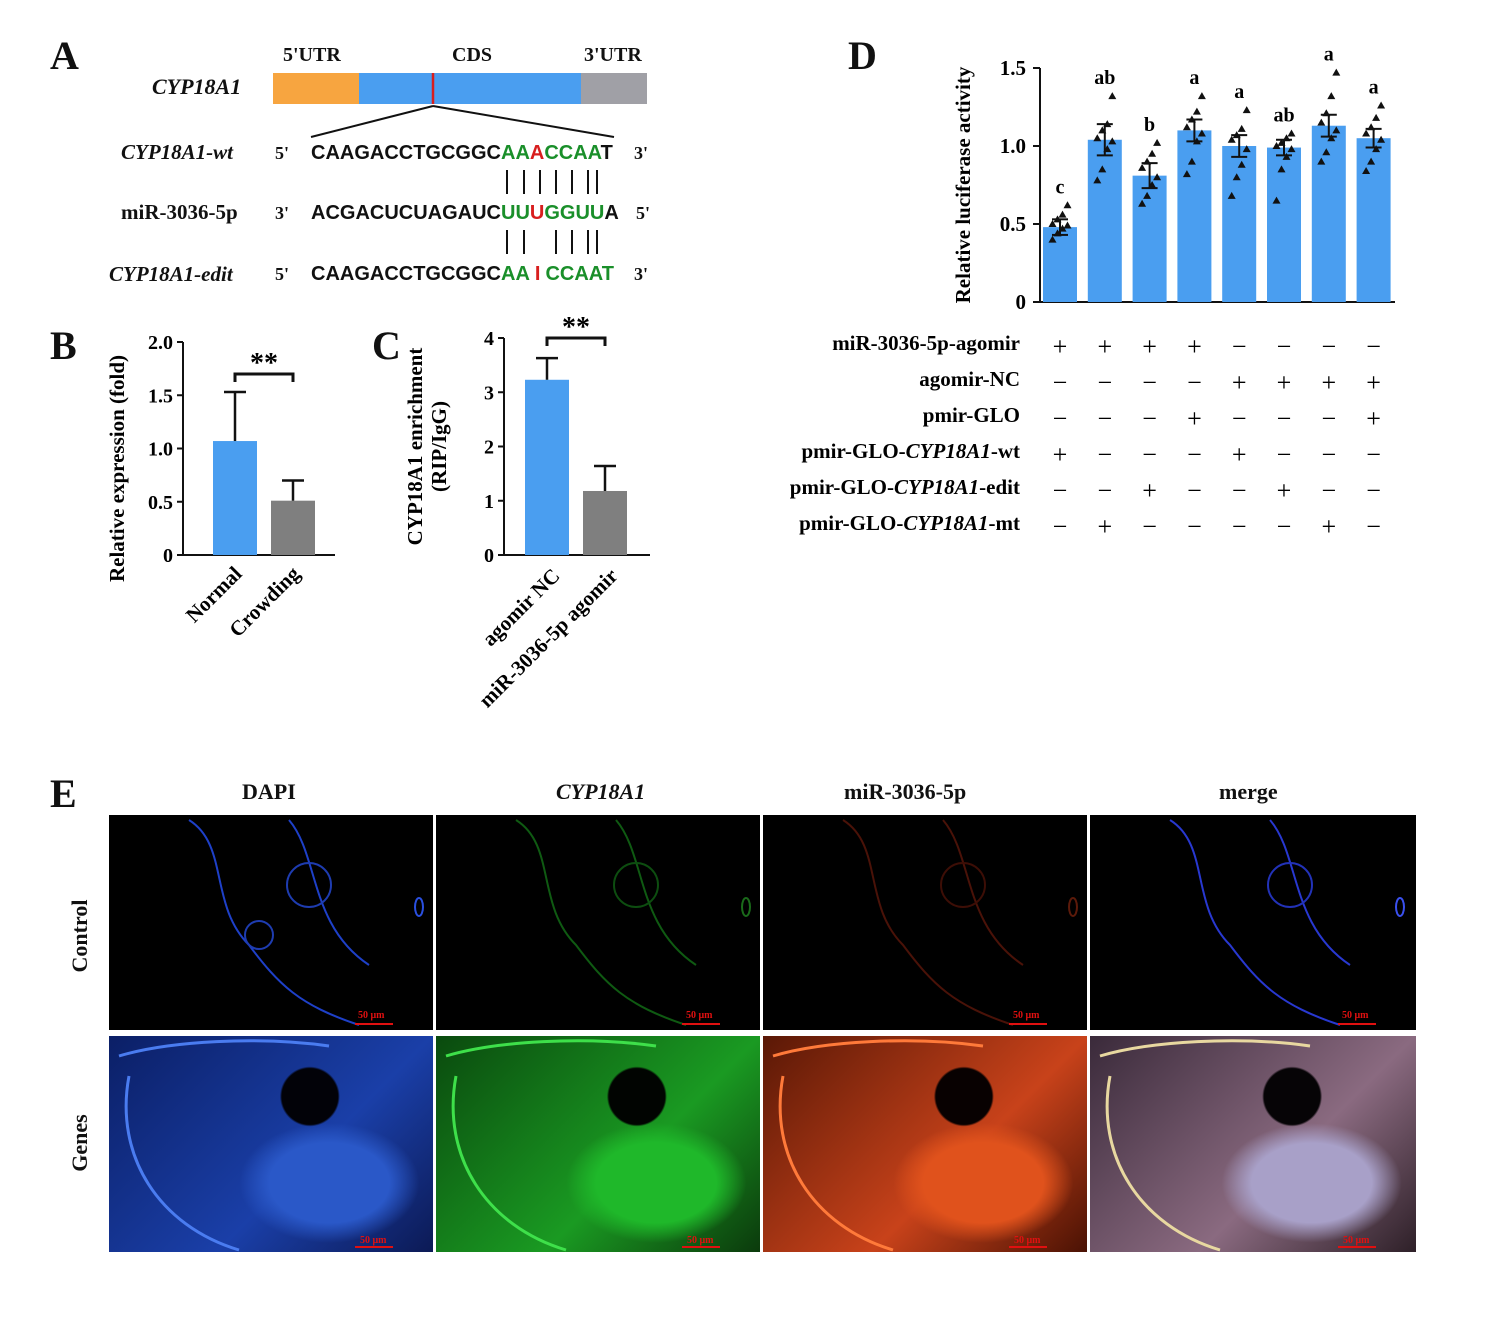 The width and height of the screenshot is (1500, 1321). I want to click on image-tile-control-cyp18a1, so click(598, 922).